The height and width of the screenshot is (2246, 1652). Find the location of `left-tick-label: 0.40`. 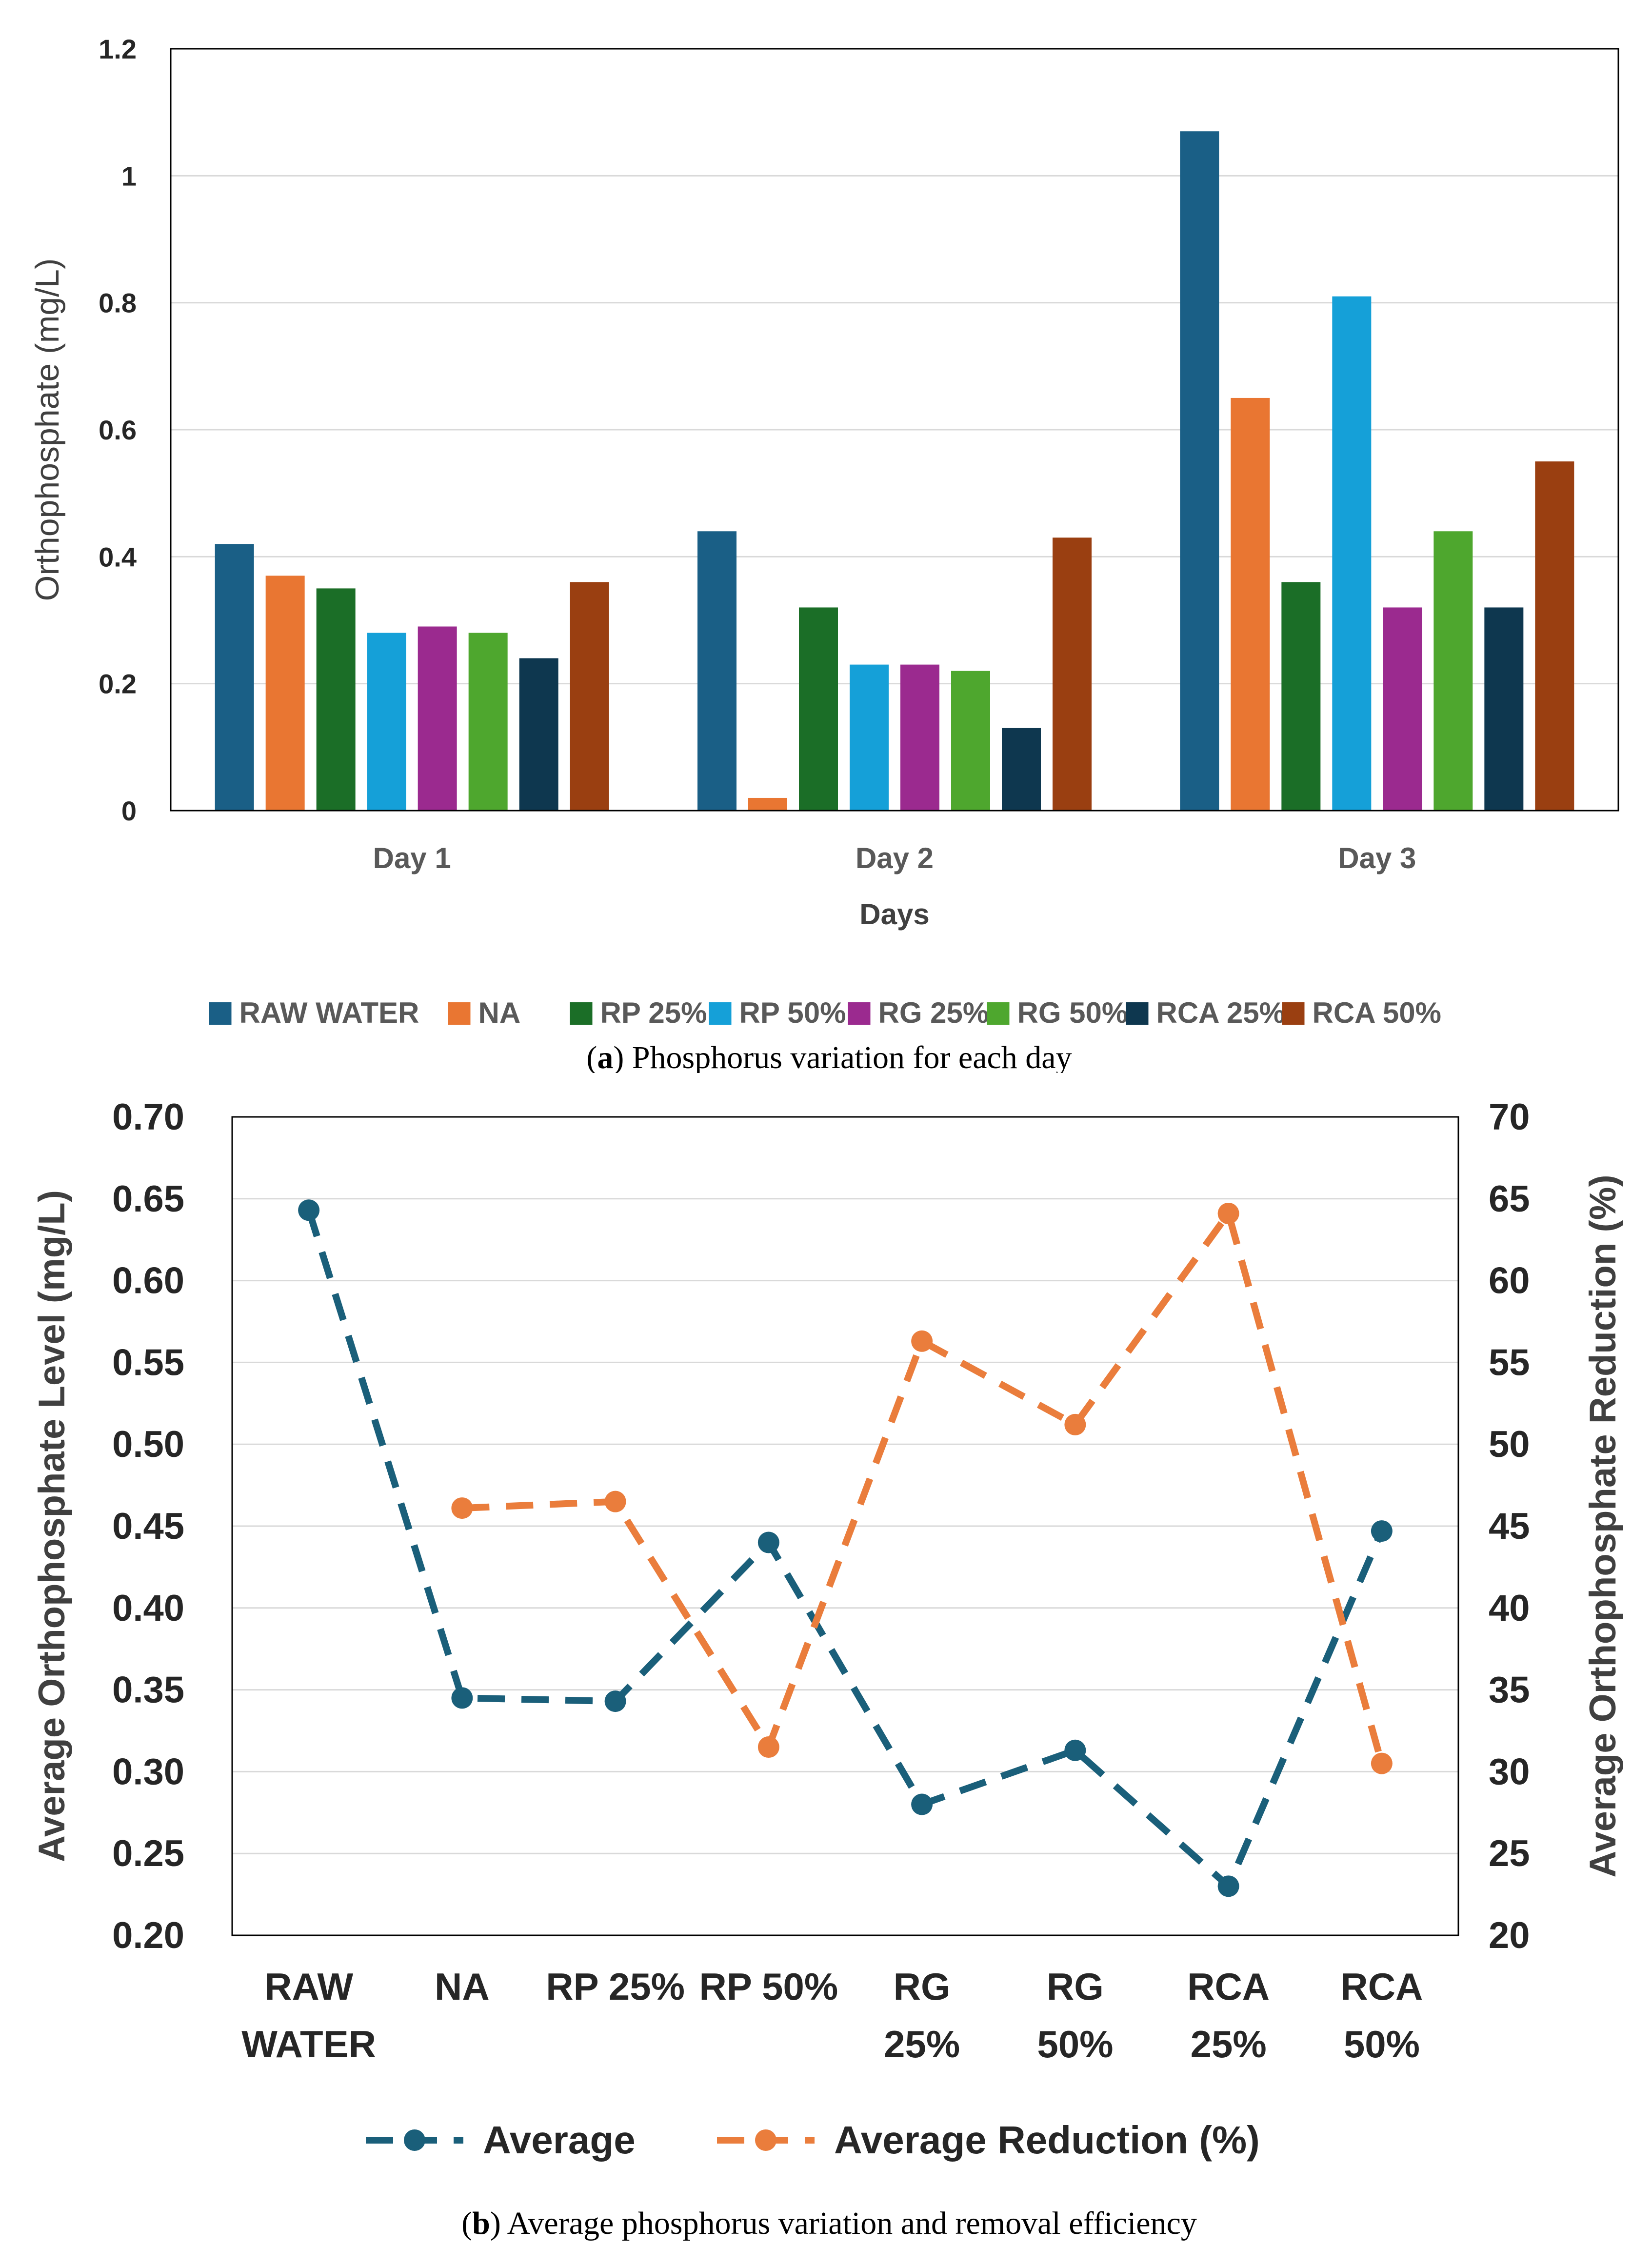

left-tick-label: 0.40 is located at coordinates (148, 1608).